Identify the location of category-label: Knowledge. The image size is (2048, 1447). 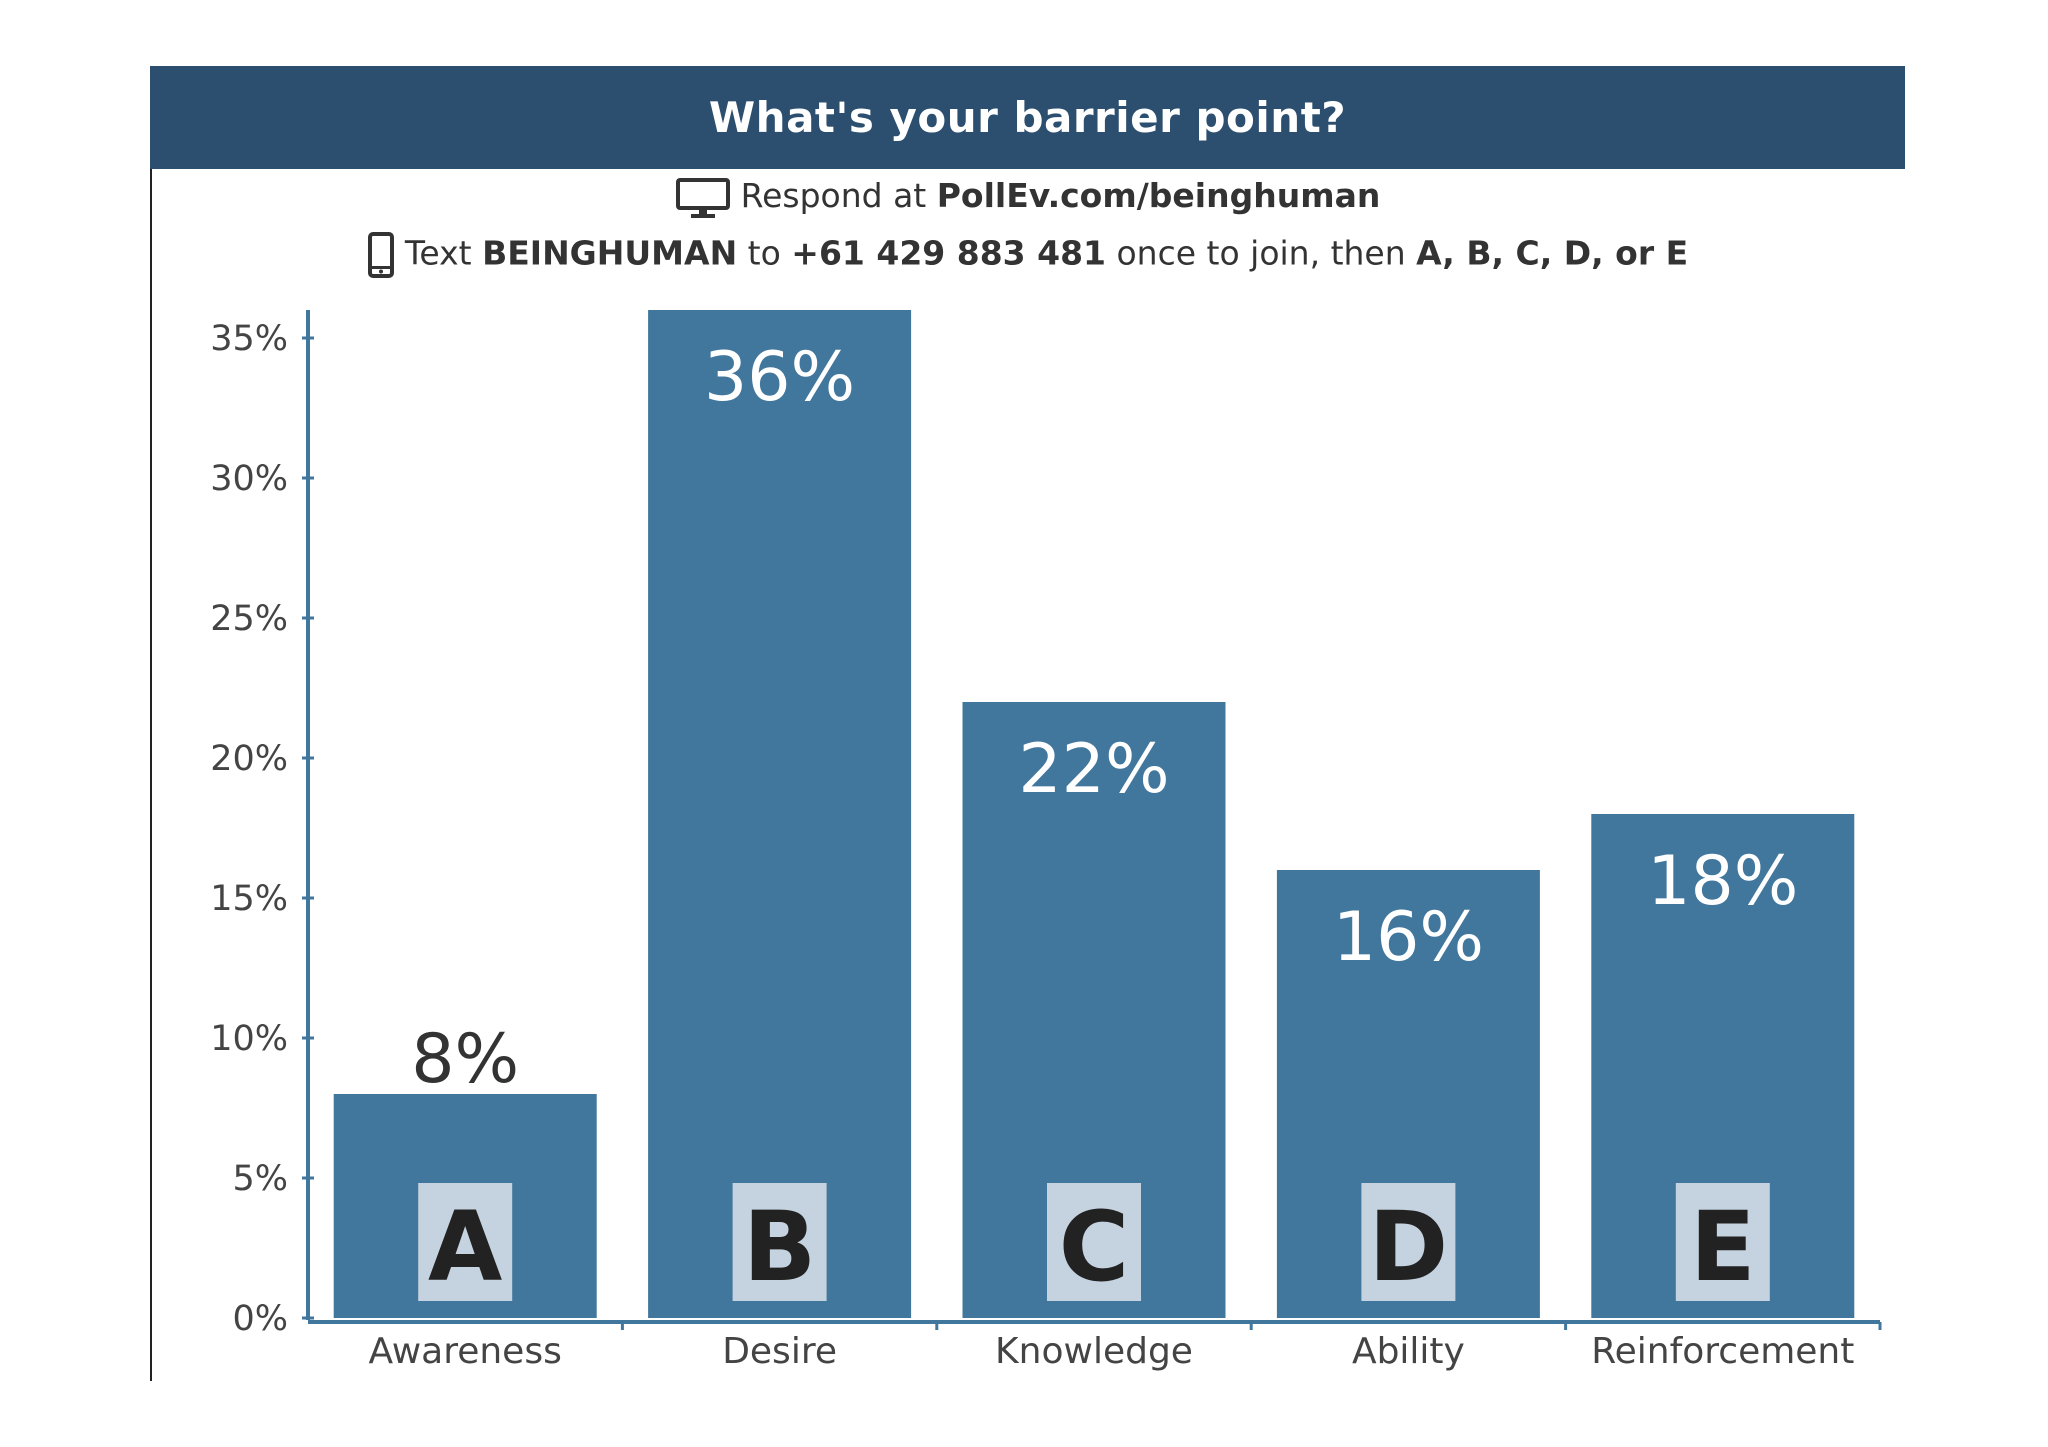
(1094, 1351).